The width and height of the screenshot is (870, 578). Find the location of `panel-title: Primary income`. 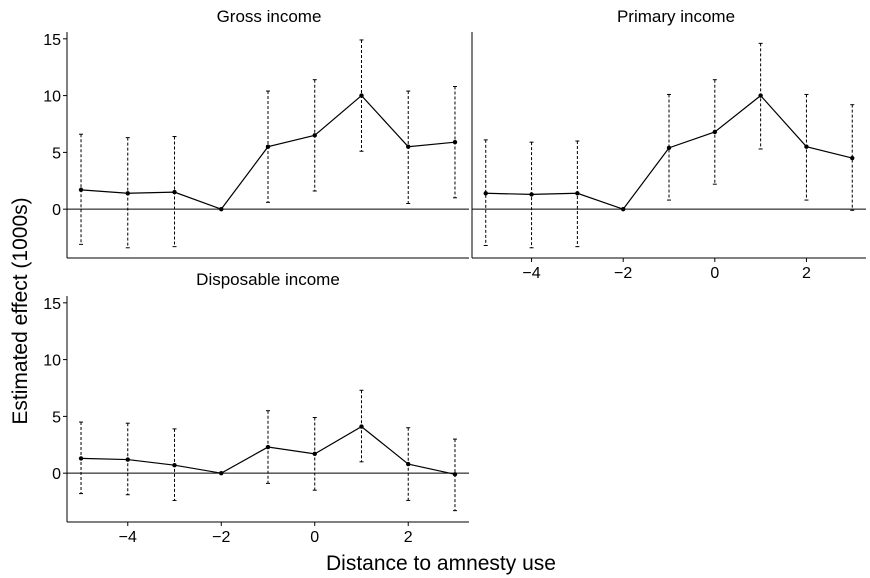

panel-title: Primary income is located at coordinates (676, 16).